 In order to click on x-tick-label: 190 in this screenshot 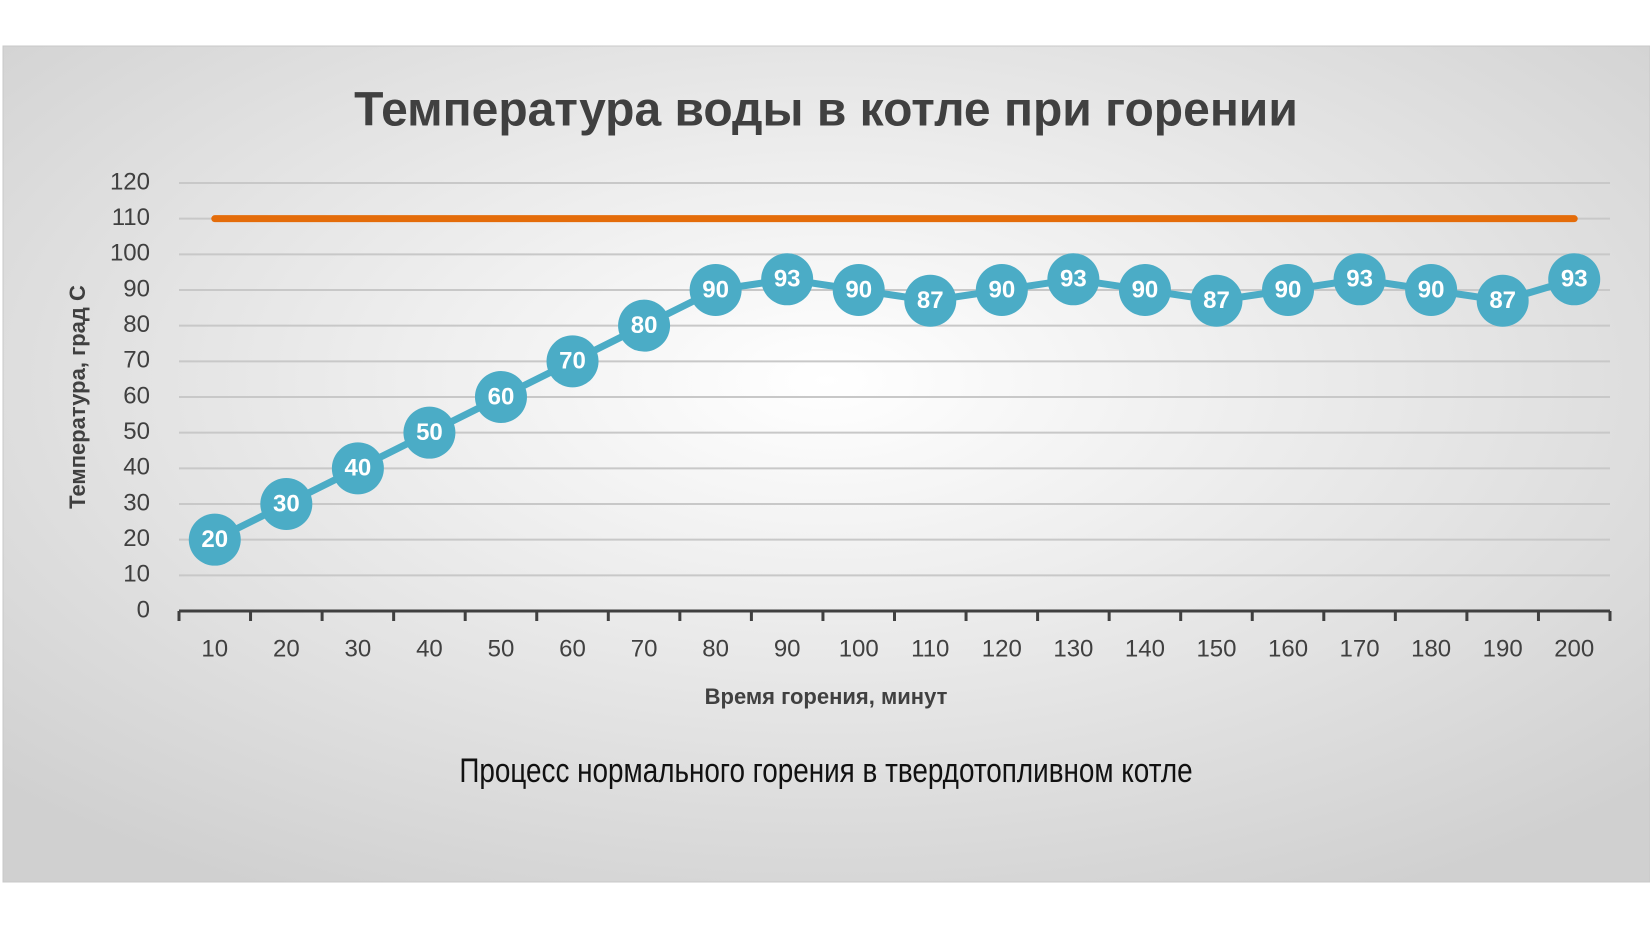, I will do `click(1503, 648)`.